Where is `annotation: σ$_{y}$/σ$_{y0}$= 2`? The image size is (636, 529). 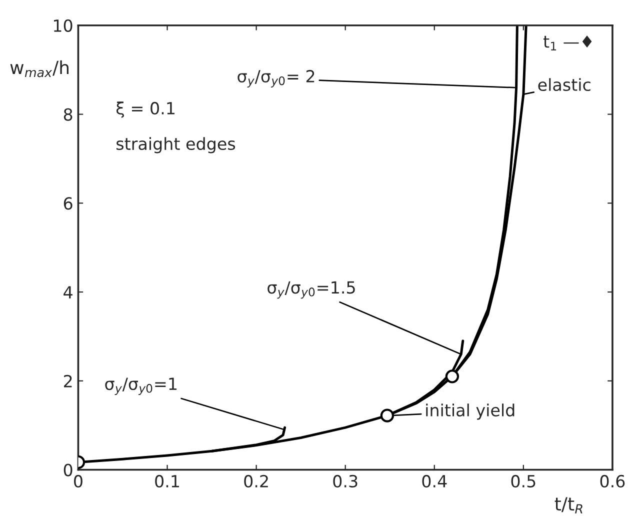
annotation: σ$_{y}$/σ$_{y0}$= 2 is located at coordinates (276, 79).